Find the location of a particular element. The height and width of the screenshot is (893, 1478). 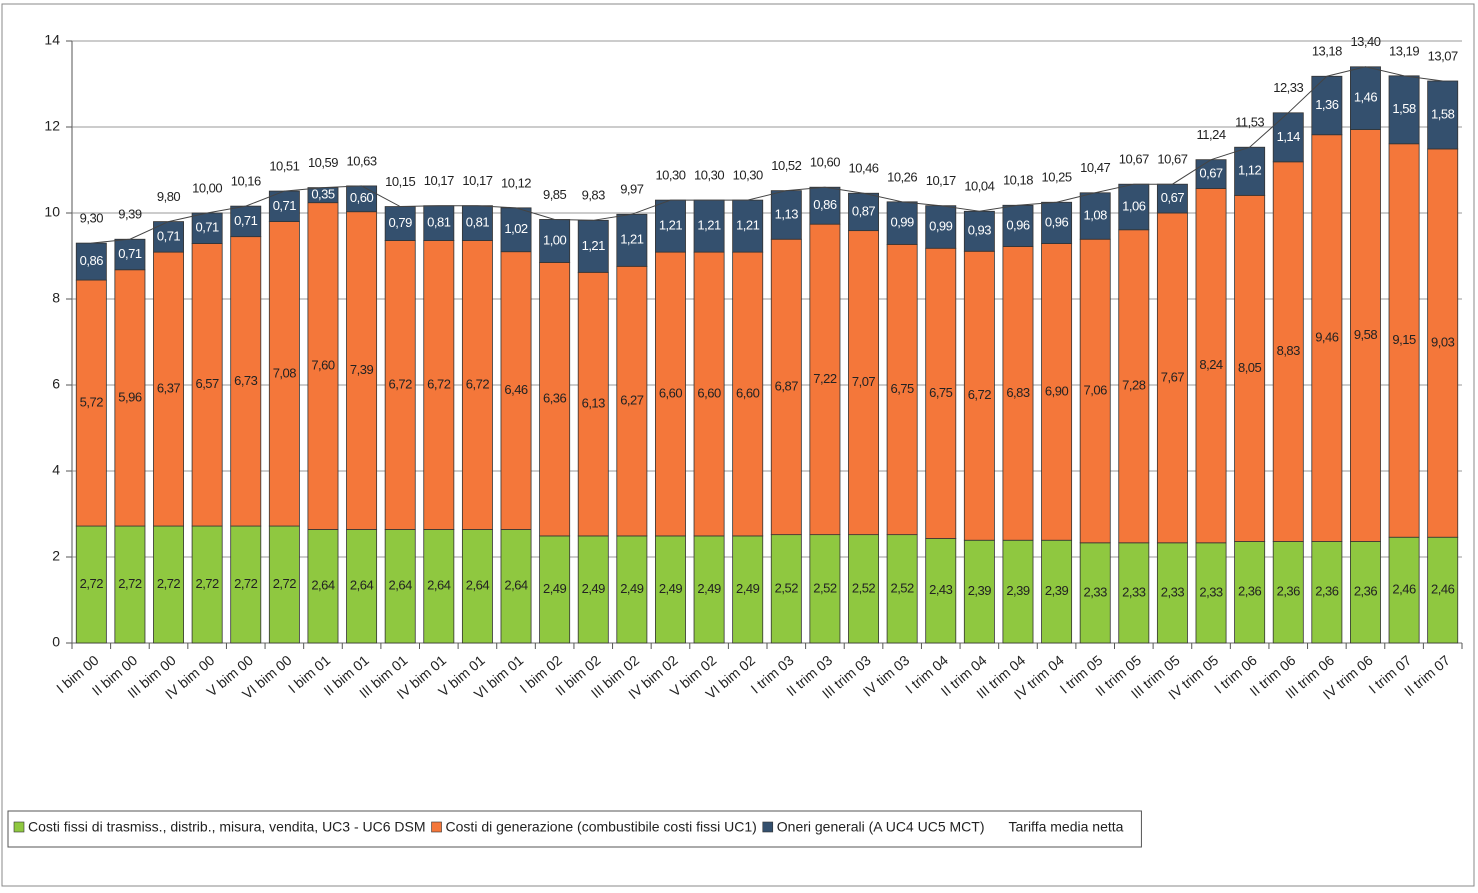

value-label: 0,96 is located at coordinates (1018, 224).